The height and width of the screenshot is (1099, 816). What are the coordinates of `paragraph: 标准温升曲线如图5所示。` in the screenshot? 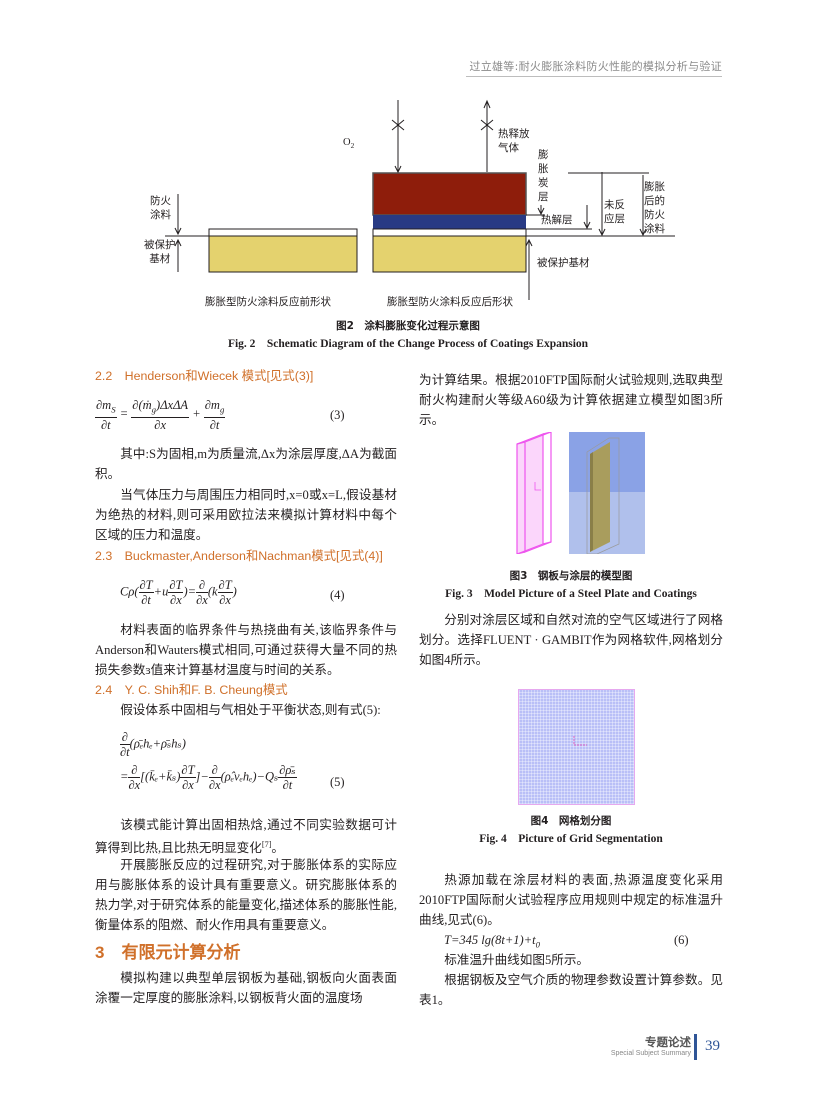 It's located at (517, 960).